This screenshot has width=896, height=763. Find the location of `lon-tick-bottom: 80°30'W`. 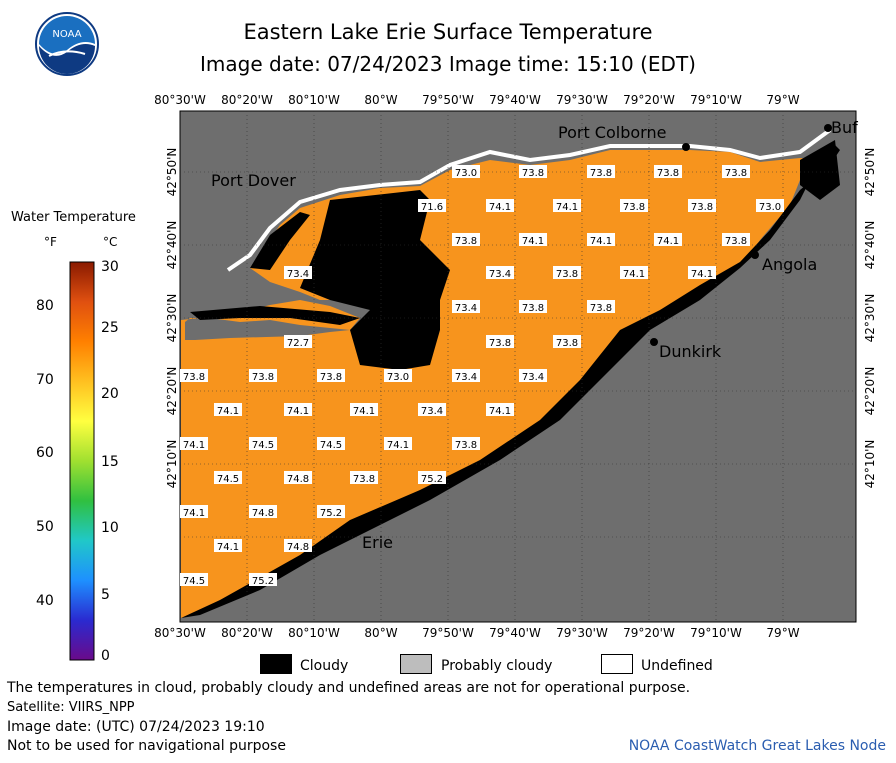

lon-tick-bottom: 80°30'W is located at coordinates (180, 633).